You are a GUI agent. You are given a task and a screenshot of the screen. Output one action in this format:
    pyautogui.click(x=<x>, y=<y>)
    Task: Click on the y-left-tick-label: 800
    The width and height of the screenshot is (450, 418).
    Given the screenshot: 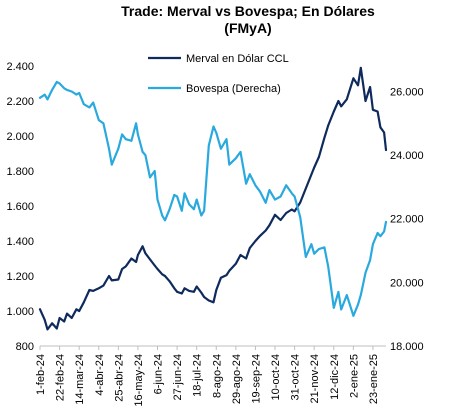 What is the action you would take?
    pyautogui.click(x=25, y=347)
    